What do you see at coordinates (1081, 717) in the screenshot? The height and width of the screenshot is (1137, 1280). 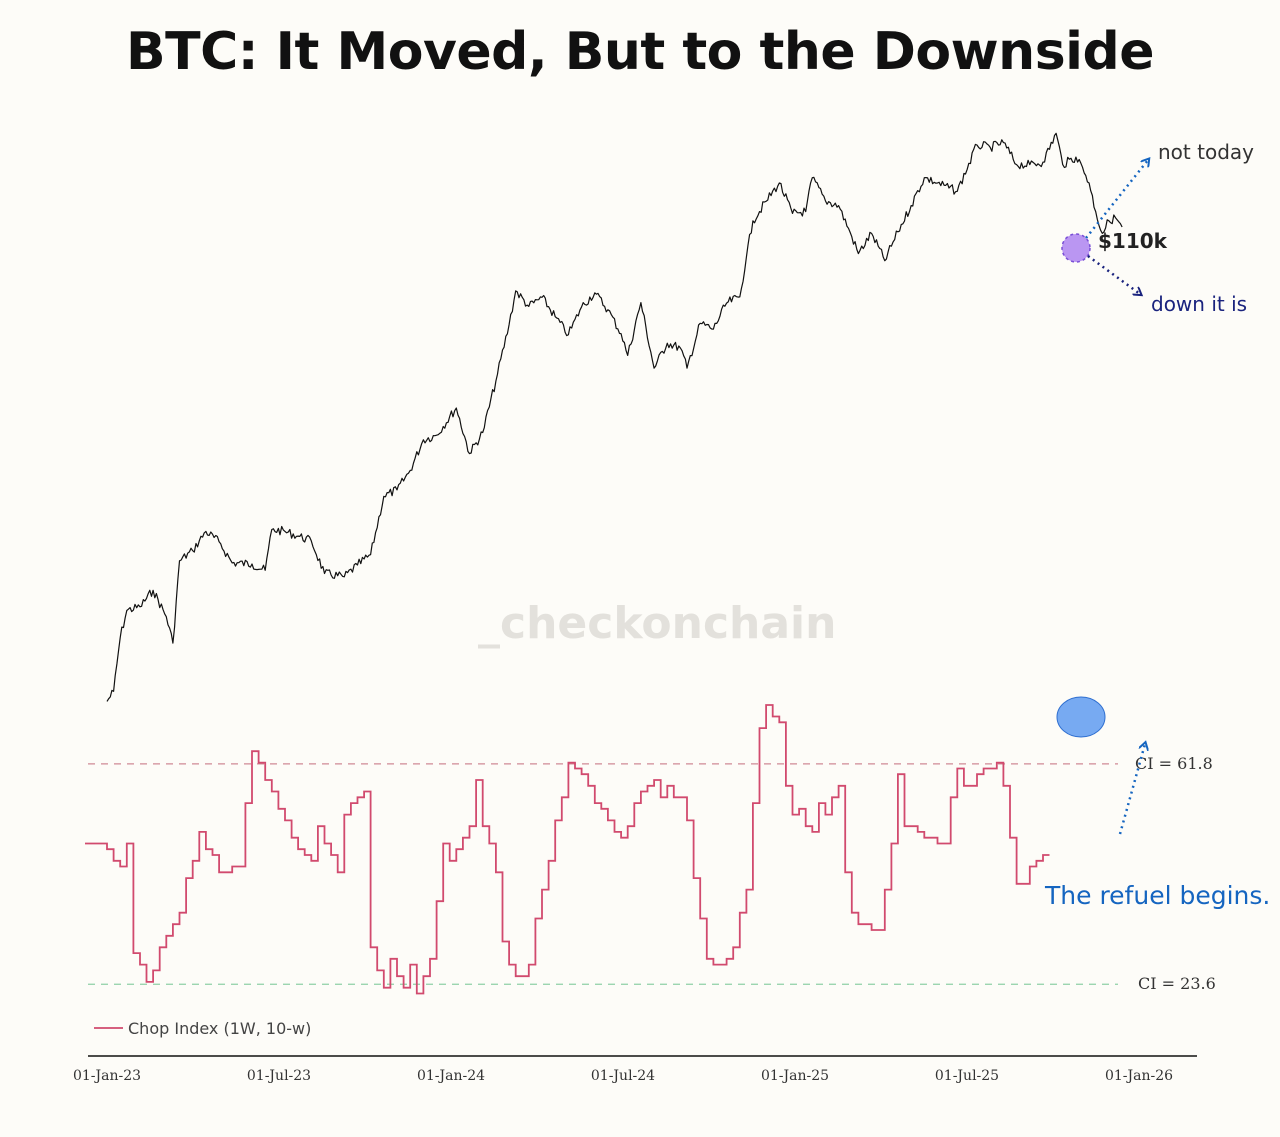 I see `ci-highlight-circle` at bounding box center [1081, 717].